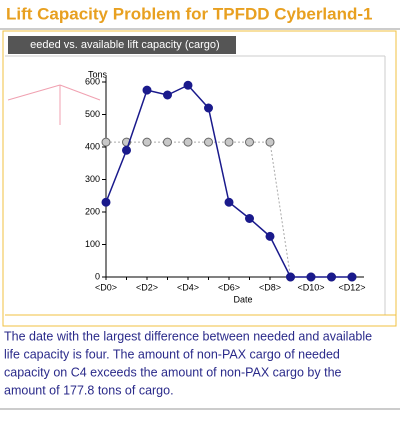 The width and height of the screenshot is (400, 424). I want to click on y-axis-label: Tons, so click(98, 74).